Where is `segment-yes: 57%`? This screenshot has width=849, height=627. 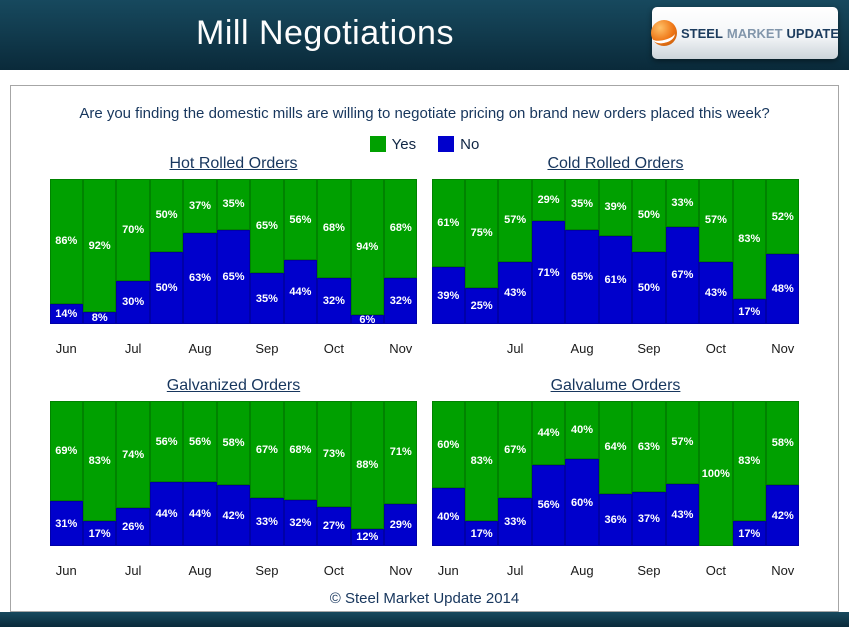
segment-yes: 57% is located at coordinates (515, 220).